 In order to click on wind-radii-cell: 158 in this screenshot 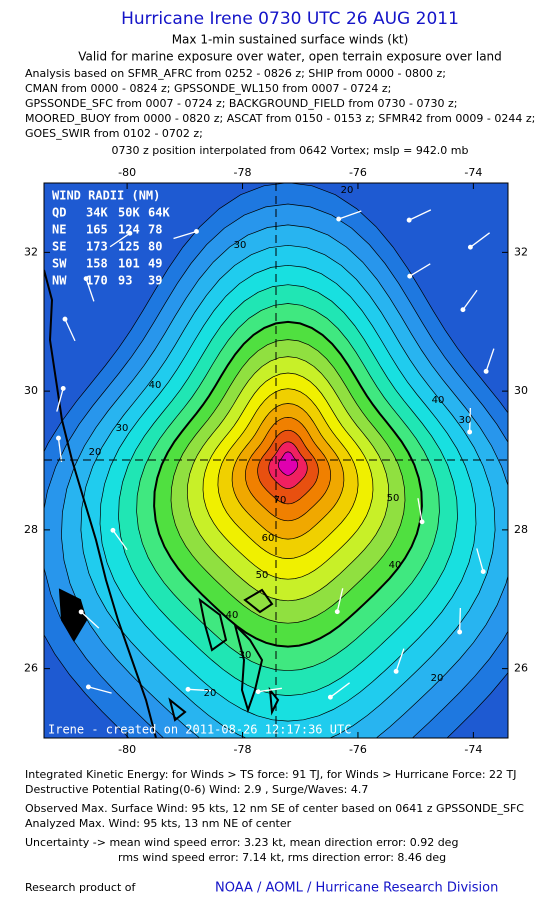, I will do `click(97, 264)`.